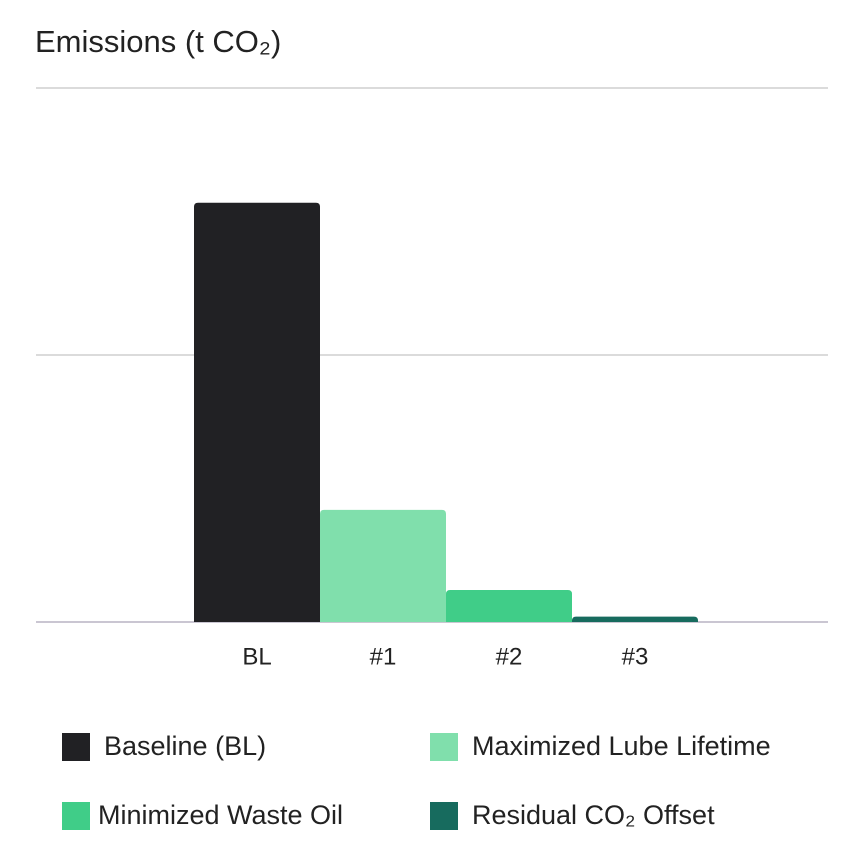 This screenshot has height=857, width=852. Describe the element at coordinates (509, 656) in the screenshot. I see `x-tick-label: #2` at that location.